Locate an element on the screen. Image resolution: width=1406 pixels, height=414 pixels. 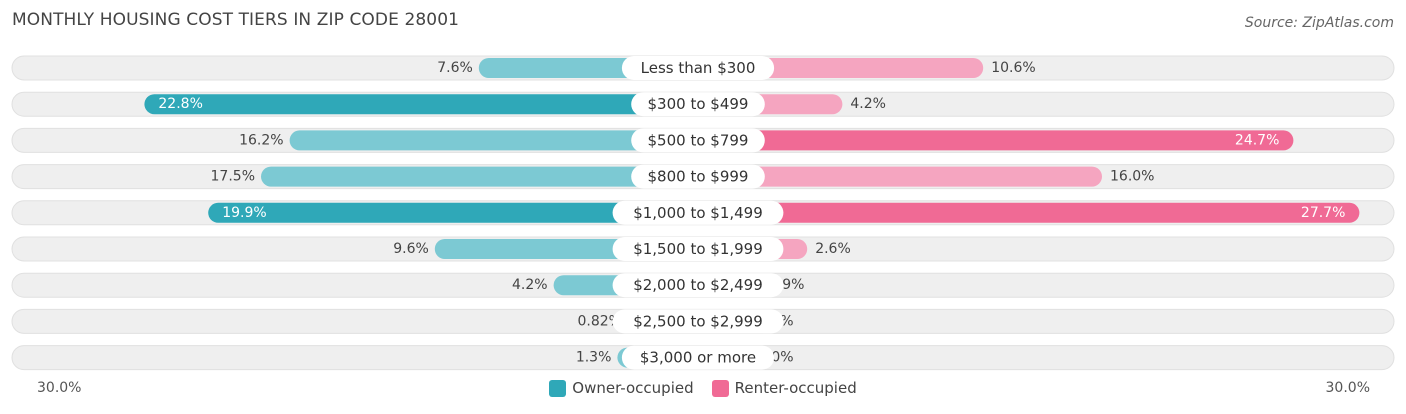
category-label: $1,500 to $1,999 is located at coordinates (698, 249).